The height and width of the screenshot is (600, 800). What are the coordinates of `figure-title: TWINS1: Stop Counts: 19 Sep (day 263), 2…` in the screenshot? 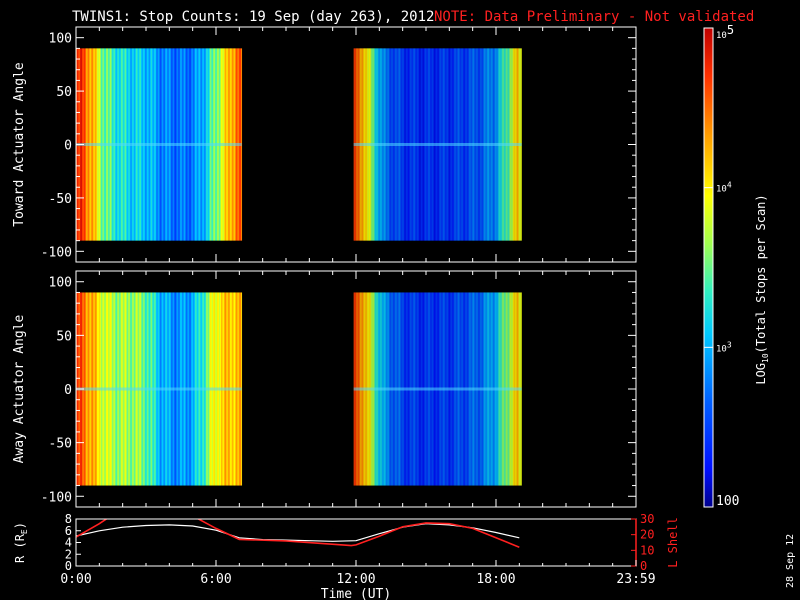 It's located at (253, 17).